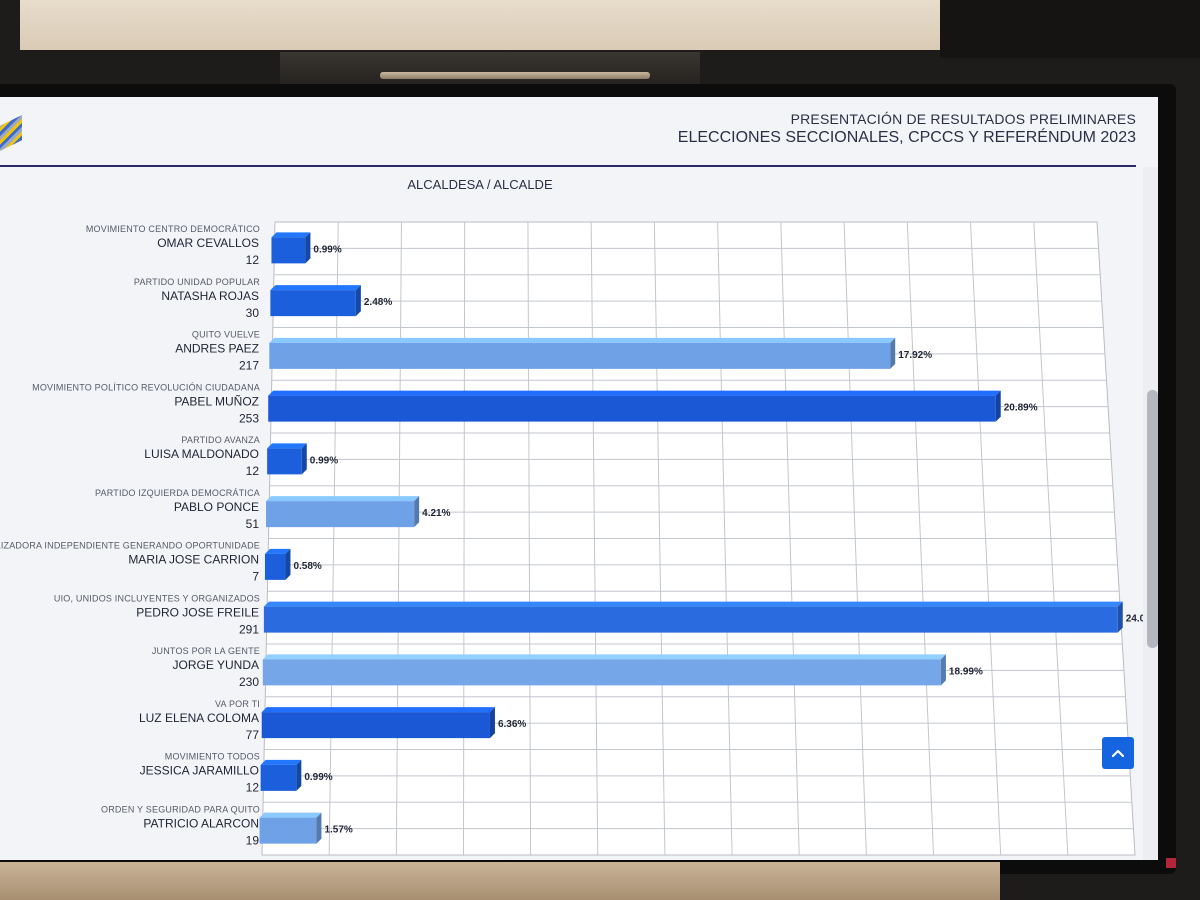 This screenshot has height=900, width=1200. What do you see at coordinates (480, 184) in the screenshot?
I see `chart-title: ALCALDESA / ALCALDE` at bounding box center [480, 184].